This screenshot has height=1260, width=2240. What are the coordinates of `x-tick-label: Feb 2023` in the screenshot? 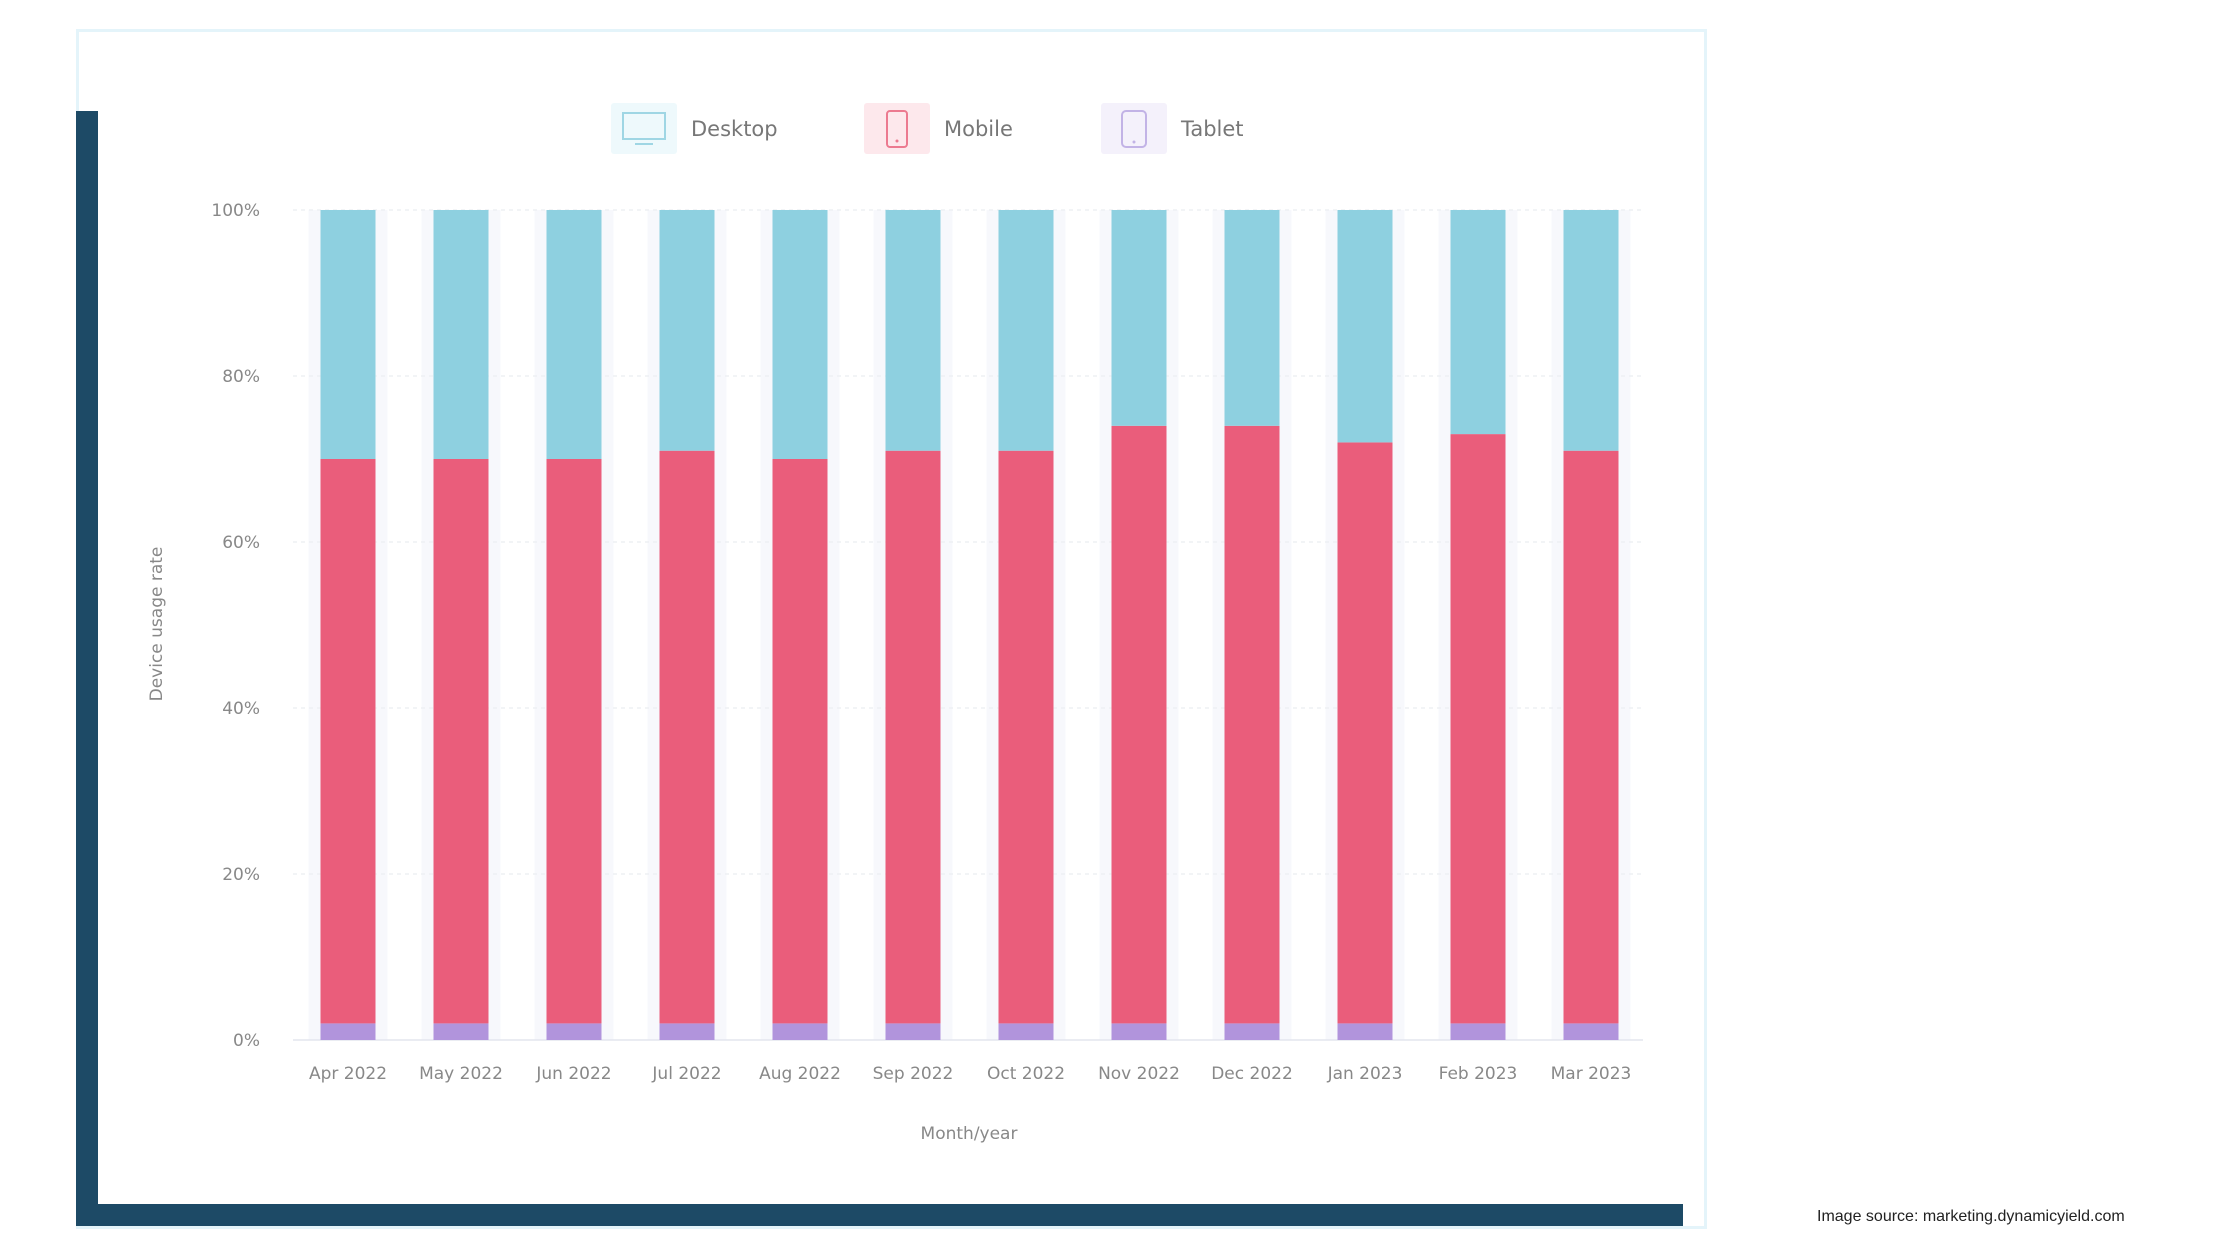 It's located at (1478, 1074).